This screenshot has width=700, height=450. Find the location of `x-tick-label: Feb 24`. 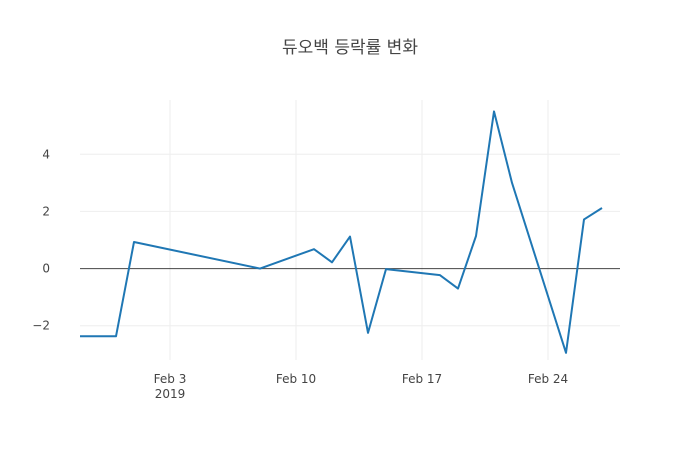

x-tick-label: Feb 24 is located at coordinates (548, 379).